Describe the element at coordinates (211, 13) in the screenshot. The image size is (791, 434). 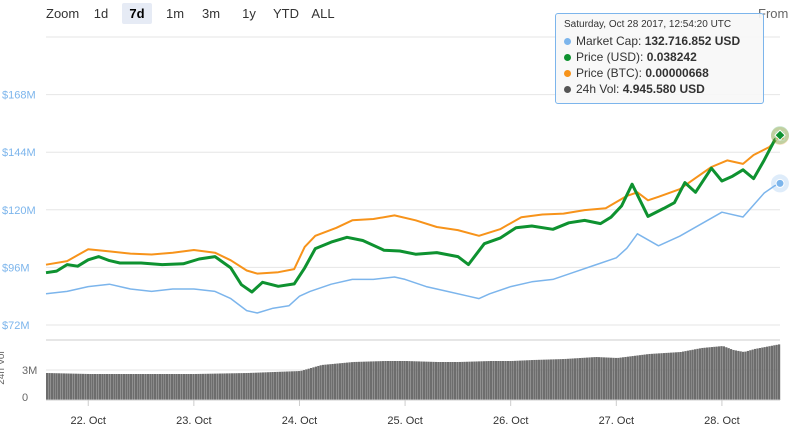
I see `zoom-3m-button: 3m` at that location.